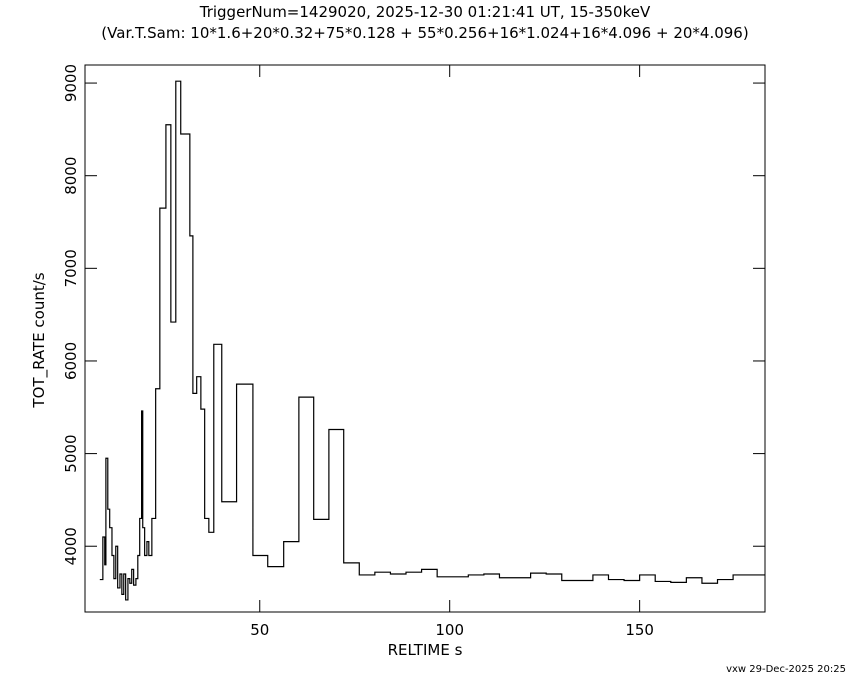 Image resolution: width=850 pixels, height=680 pixels. Describe the element at coordinates (786, 669) in the screenshot. I see `footer: vxw 29-Dec-2025 20:25` at that location.